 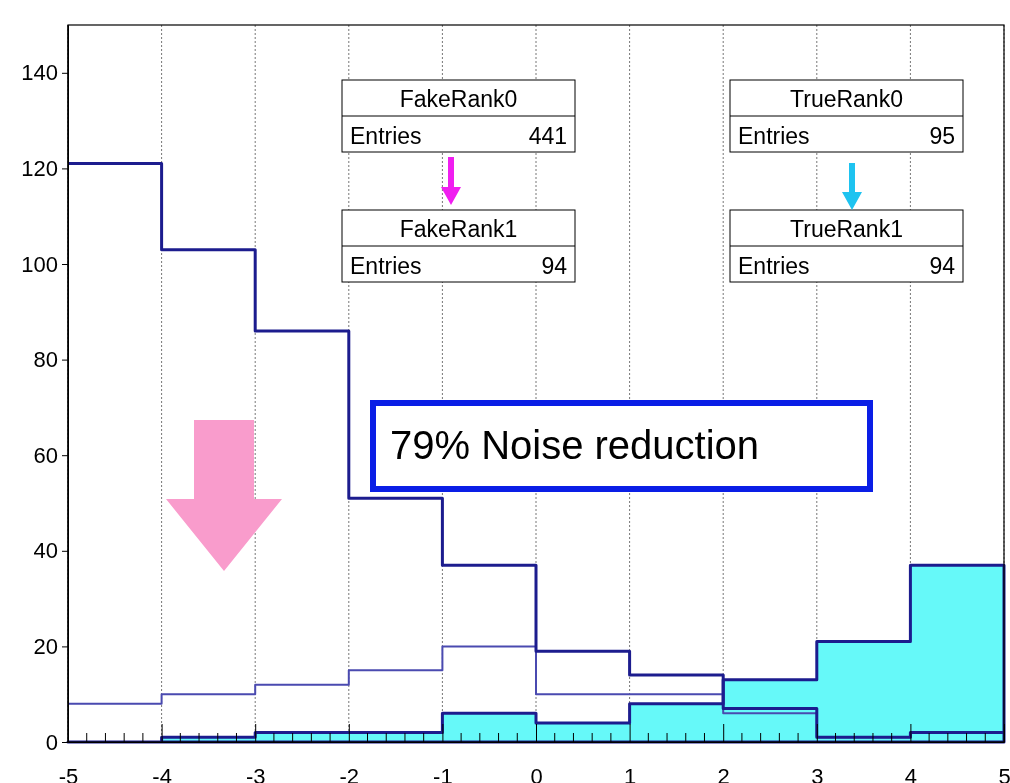 I want to click on annotation: TrueRank0, so click(x=846, y=99).